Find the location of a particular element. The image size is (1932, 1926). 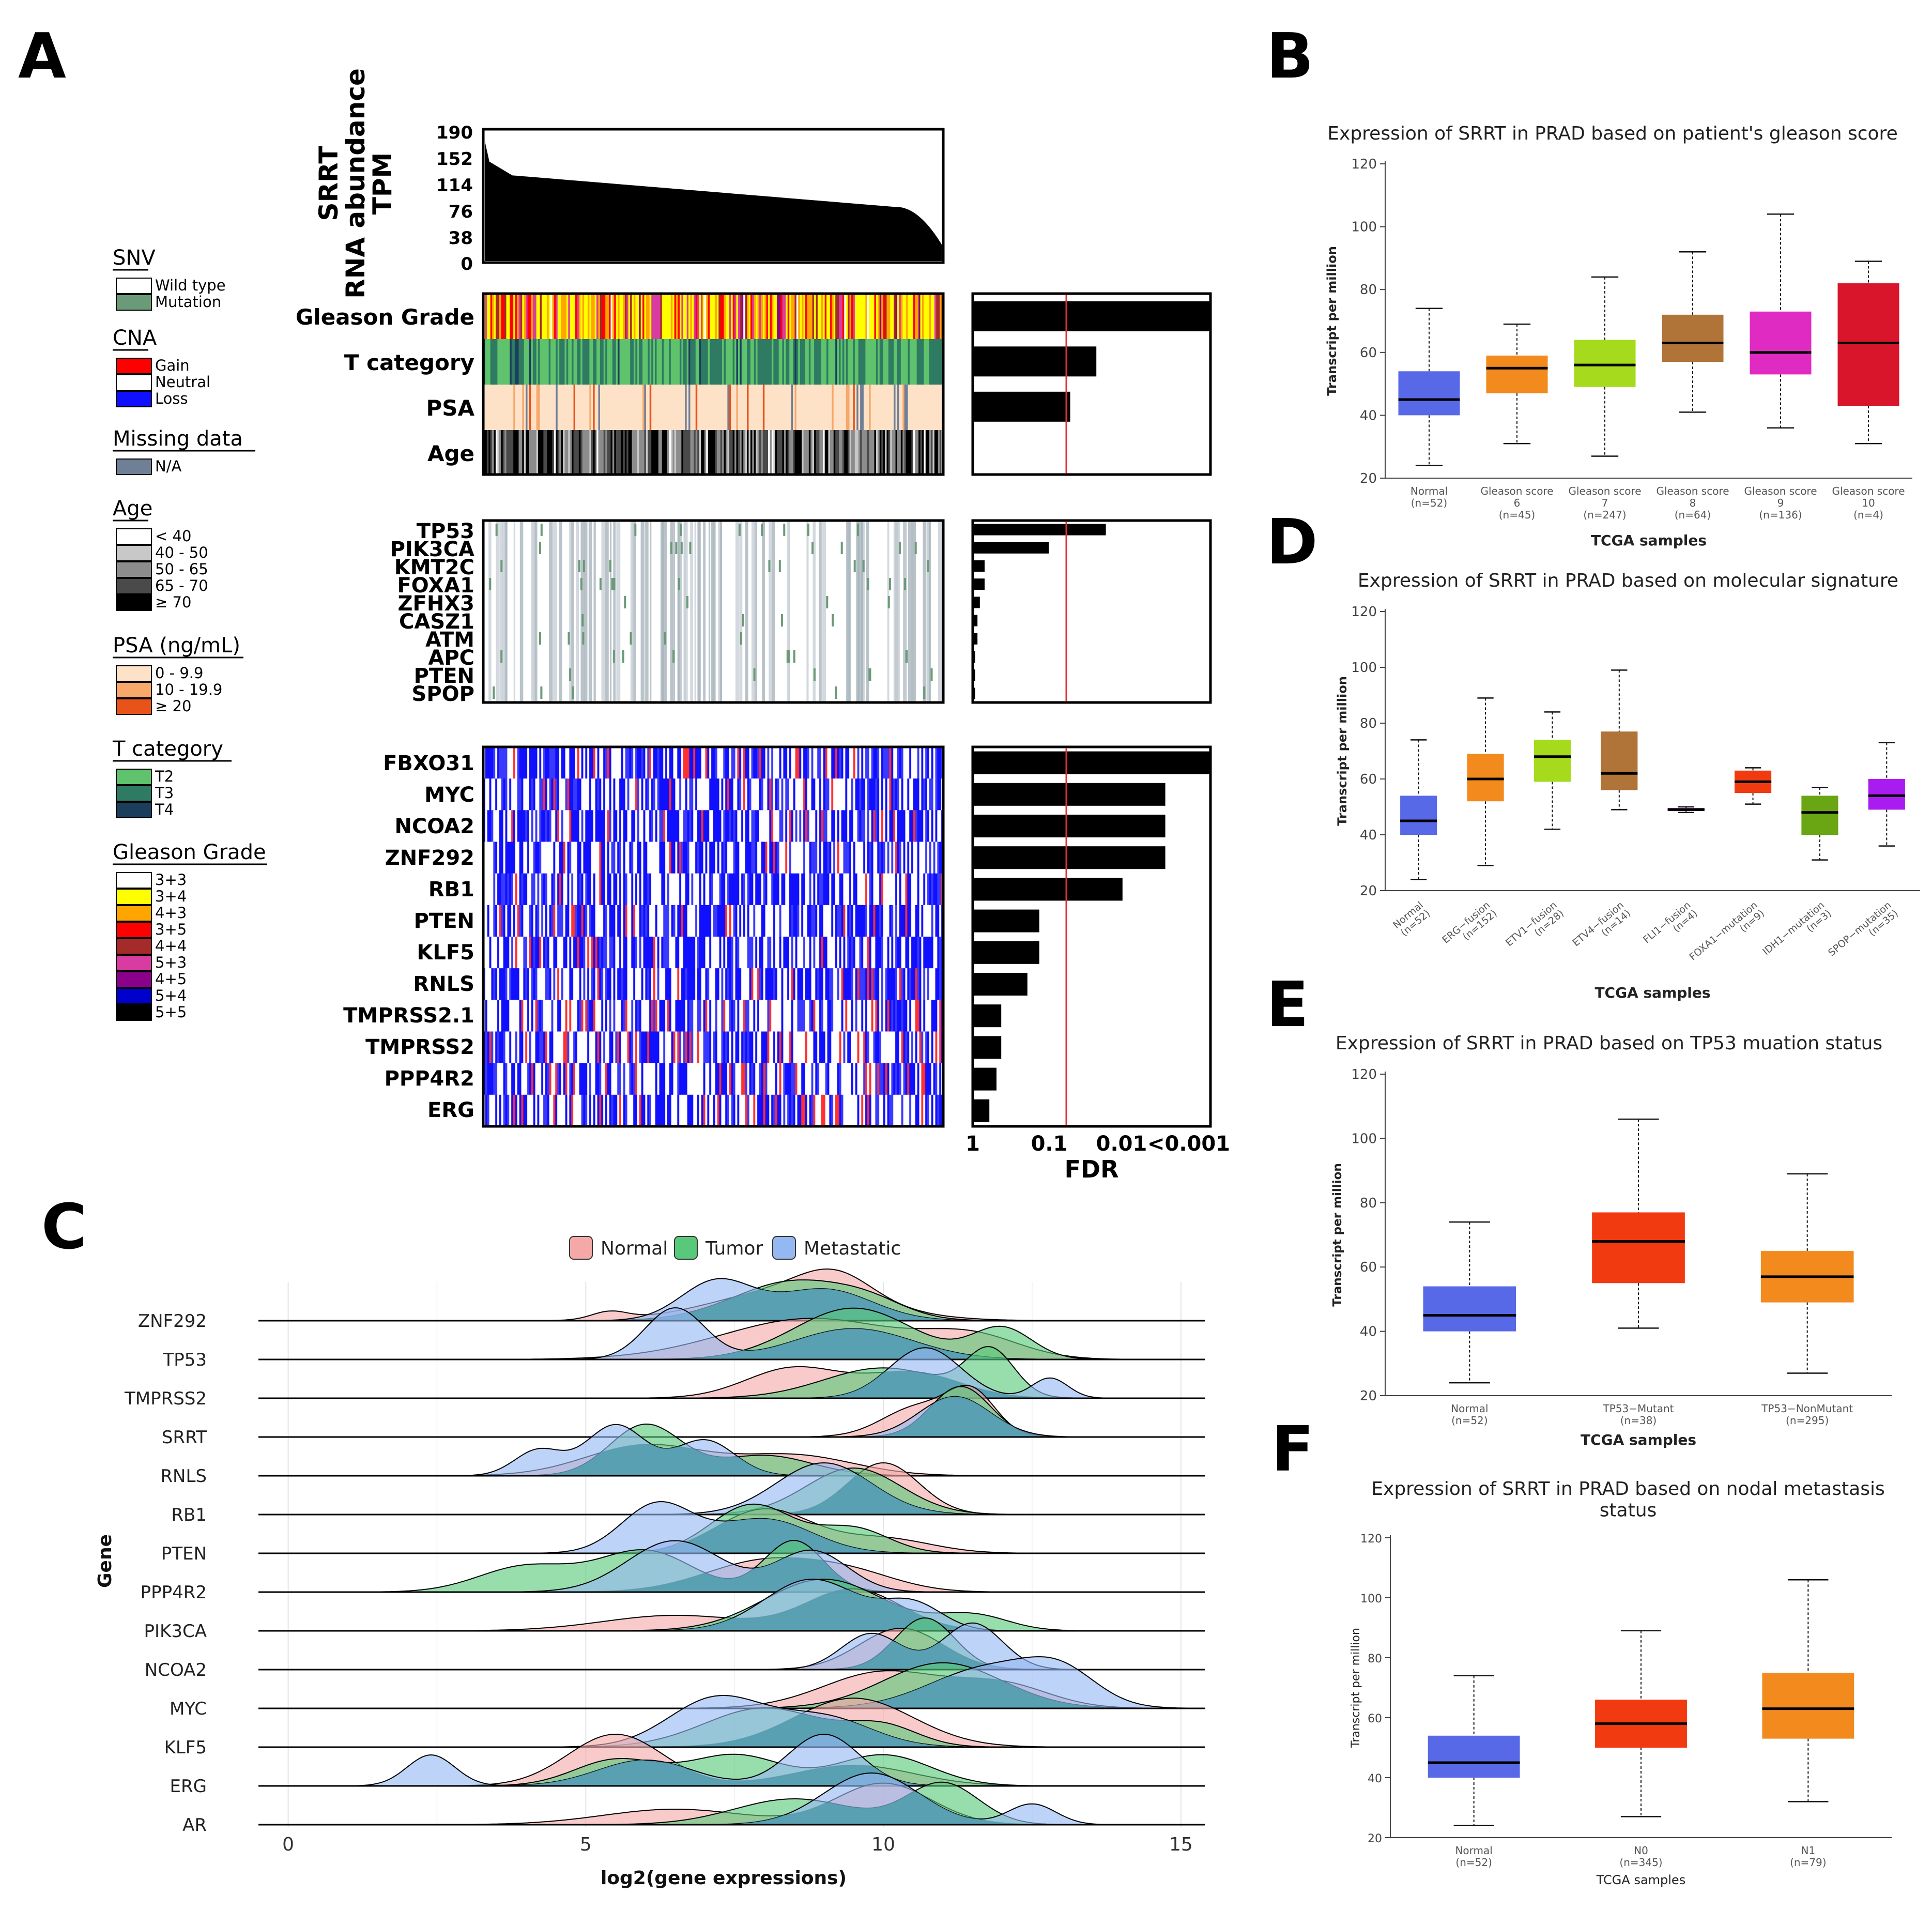

boxplot-category-label: SPOP−mutation(n=35) is located at coordinates (1863, 928).